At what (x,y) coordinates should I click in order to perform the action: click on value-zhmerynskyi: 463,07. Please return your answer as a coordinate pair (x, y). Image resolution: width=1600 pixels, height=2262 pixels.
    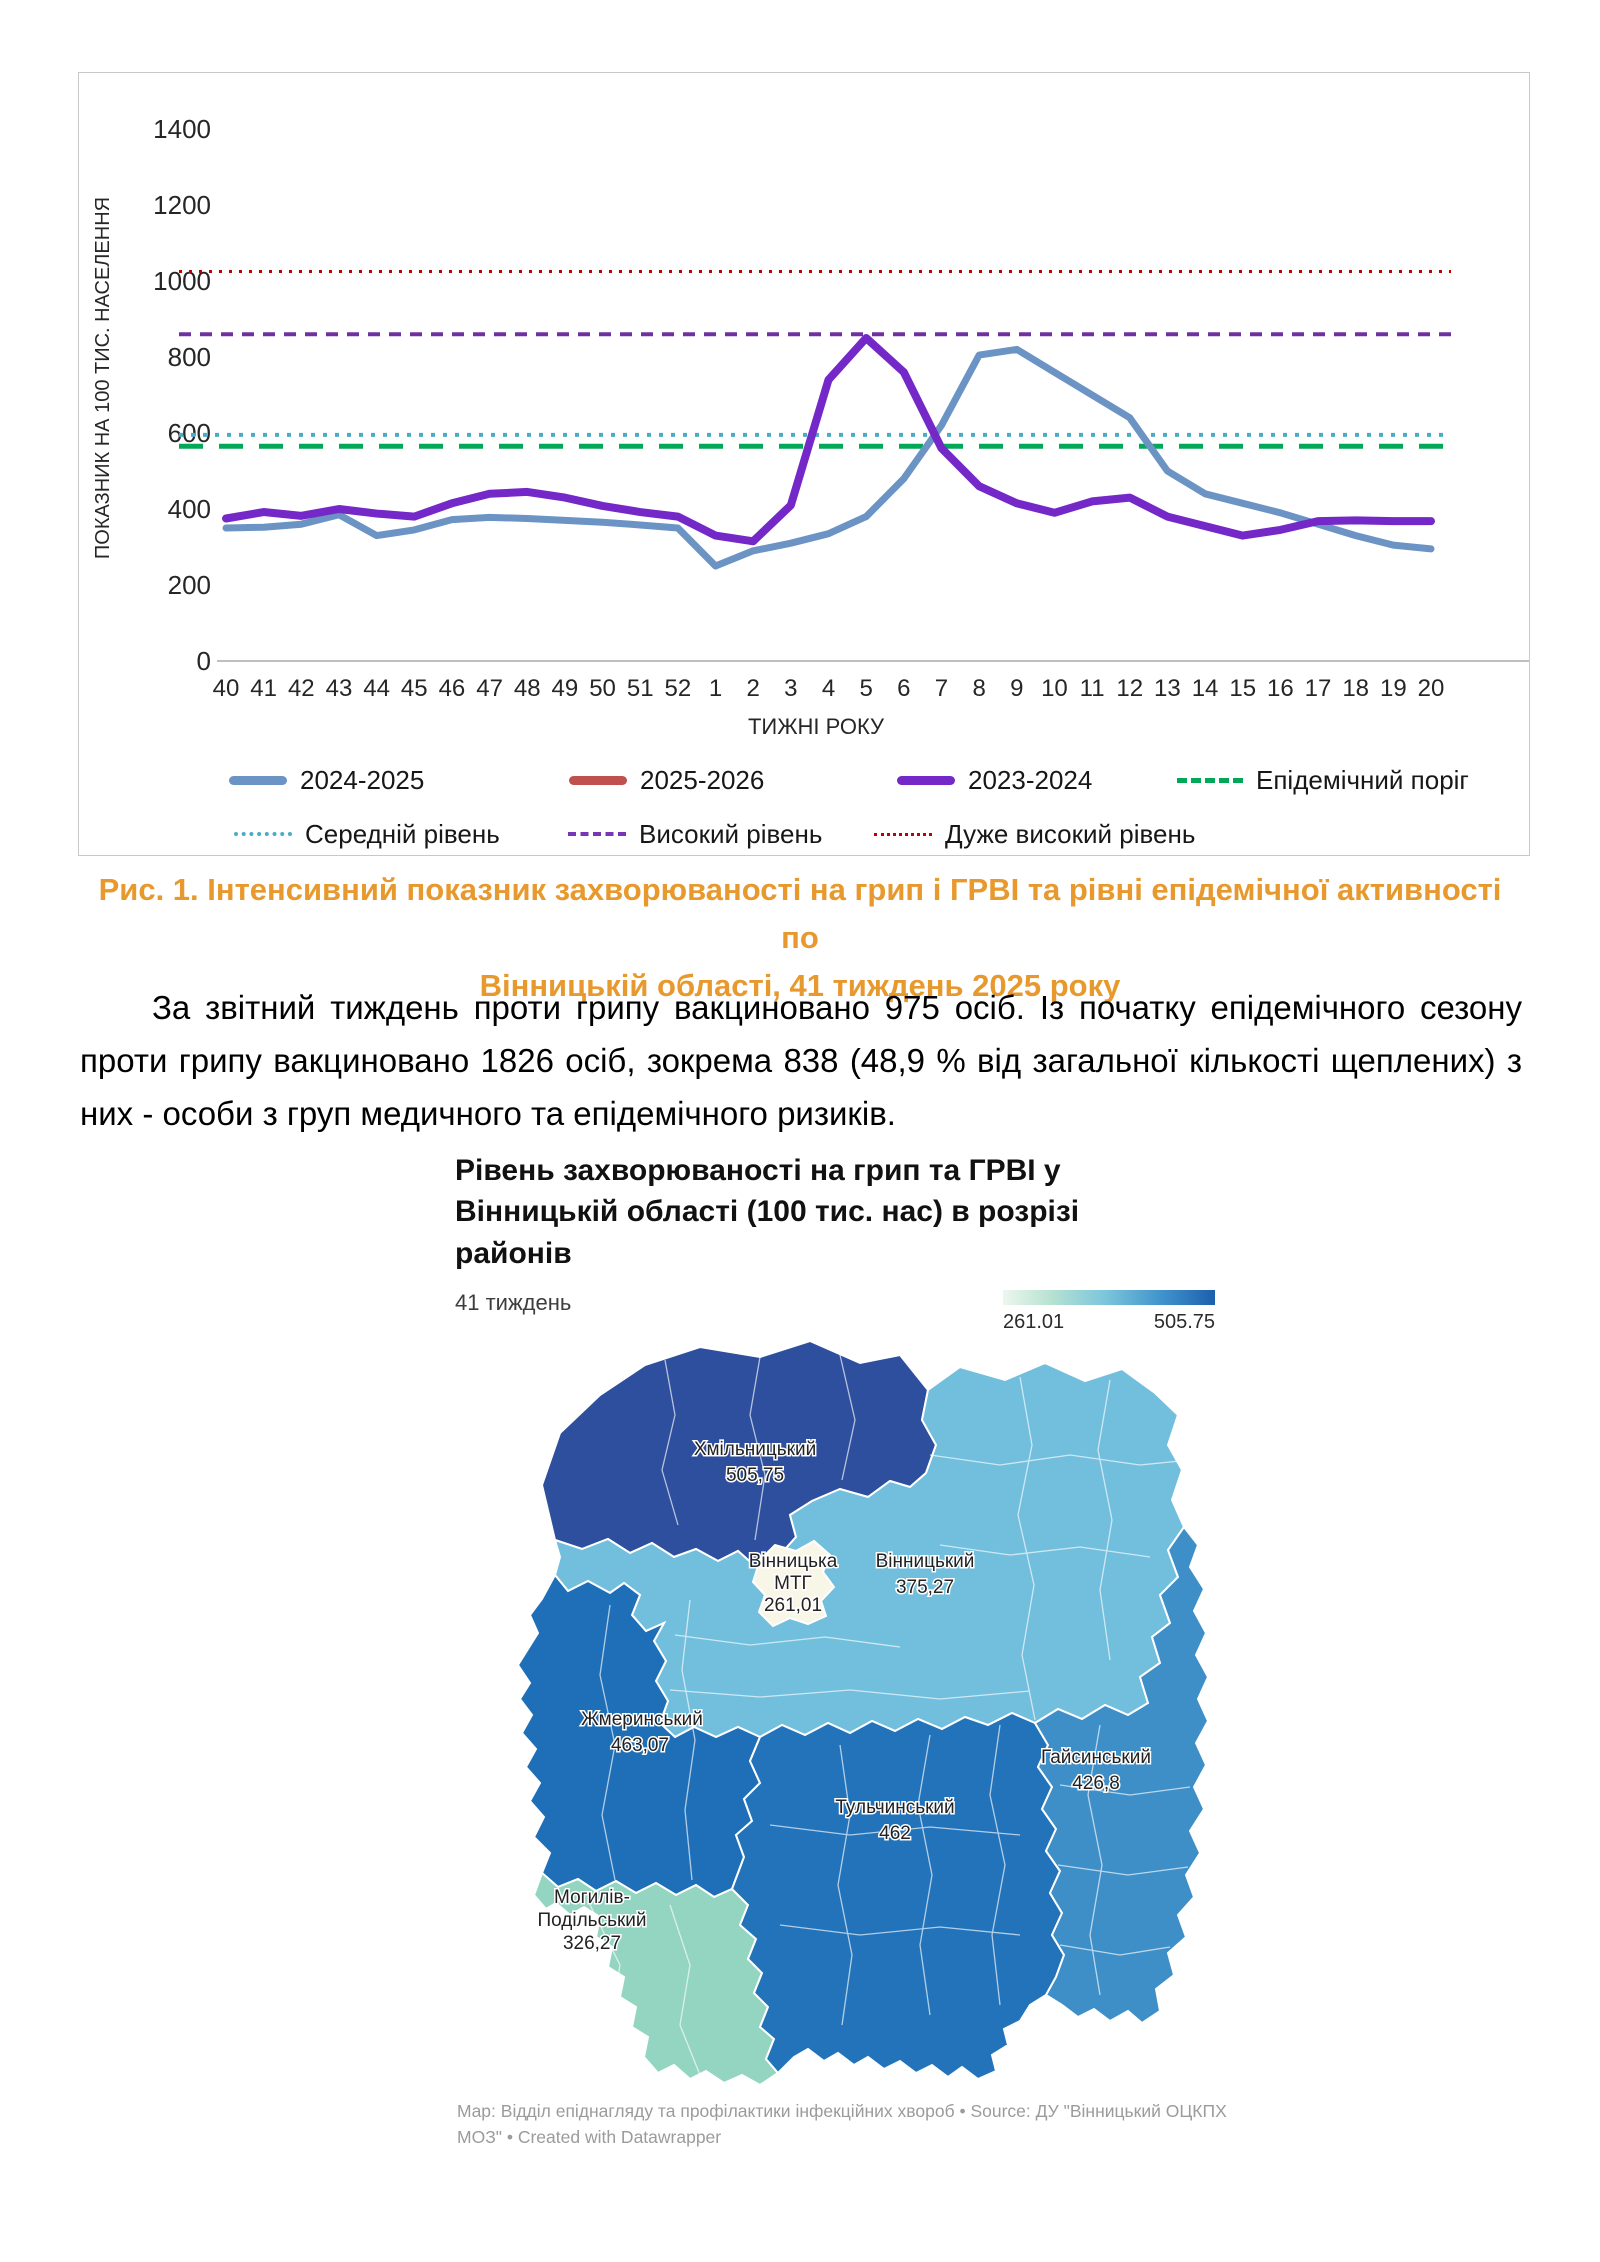
    Looking at the image, I should click on (640, 1745).